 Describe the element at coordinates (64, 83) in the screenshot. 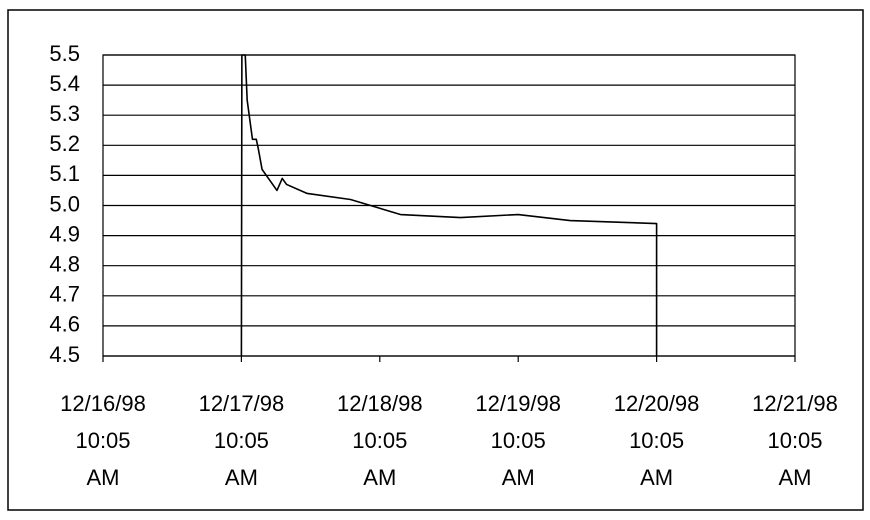

I see `y-tick-label: 5.4` at that location.